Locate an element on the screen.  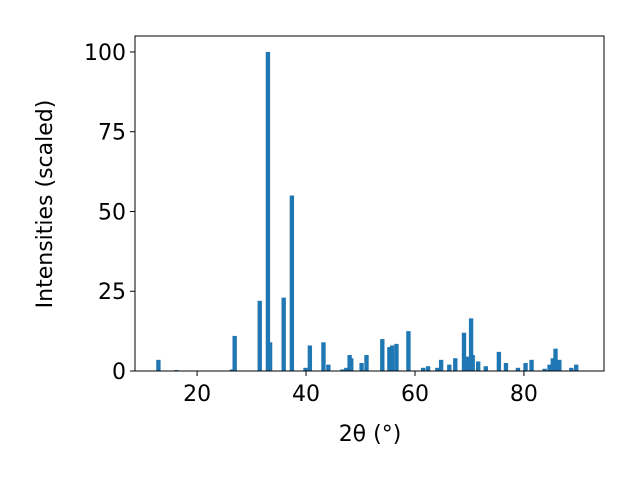
y-tick-label: 75 is located at coordinates (112, 133).